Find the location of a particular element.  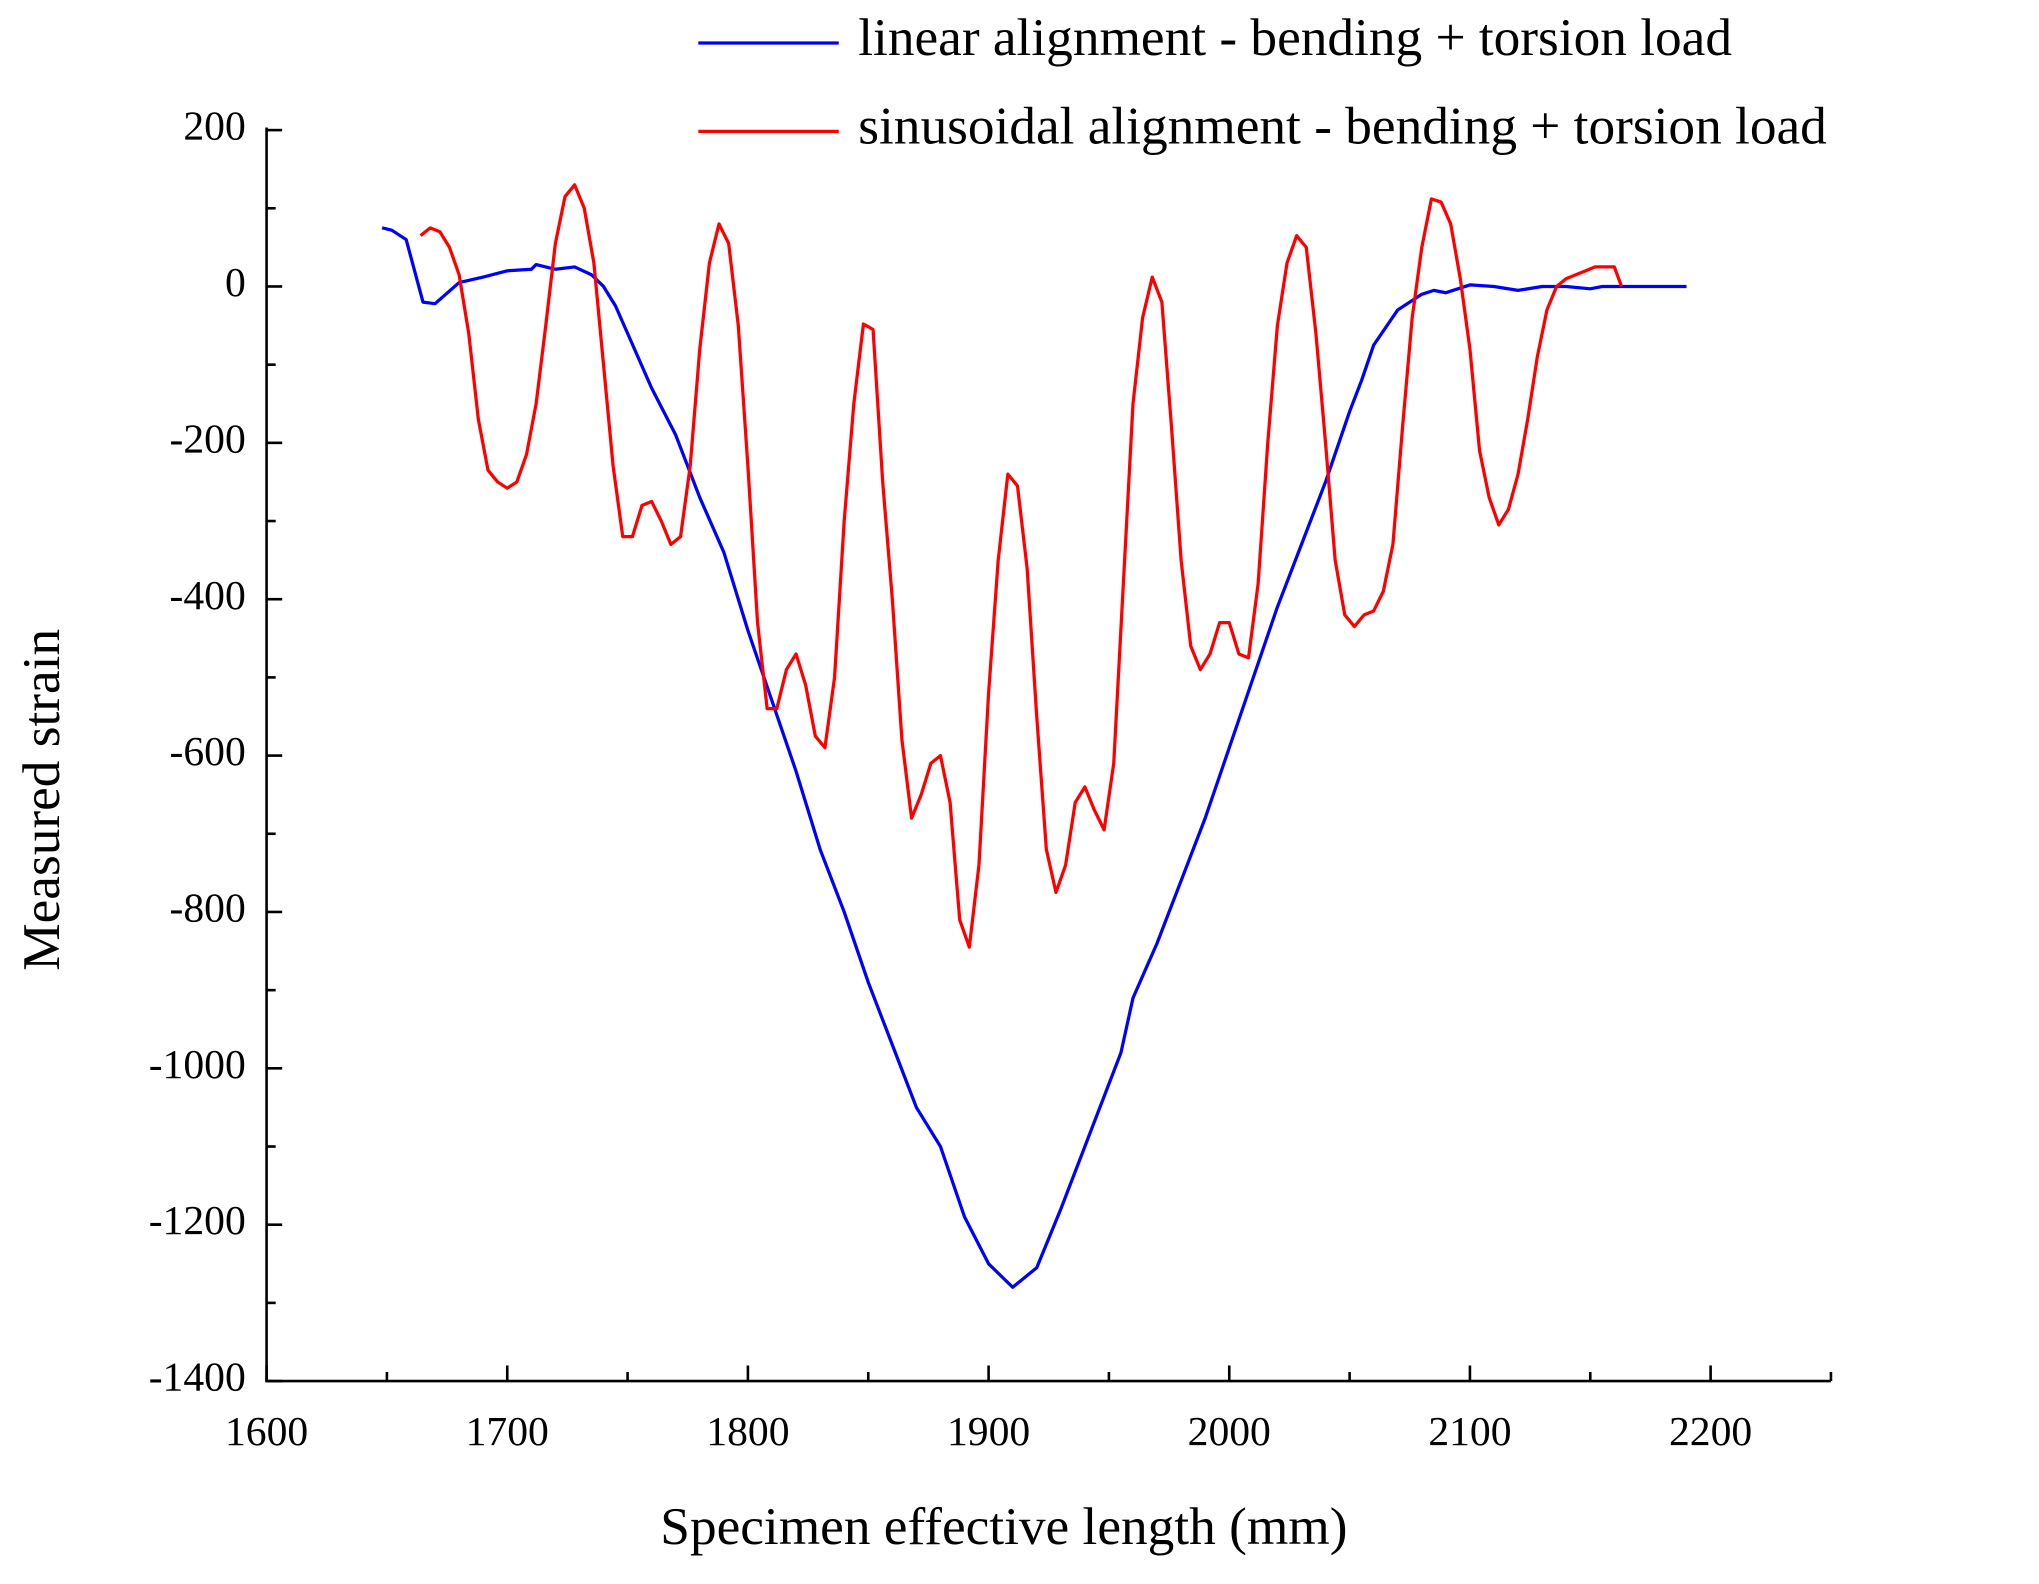

y-tick-label: -800 is located at coordinates (207, 909).